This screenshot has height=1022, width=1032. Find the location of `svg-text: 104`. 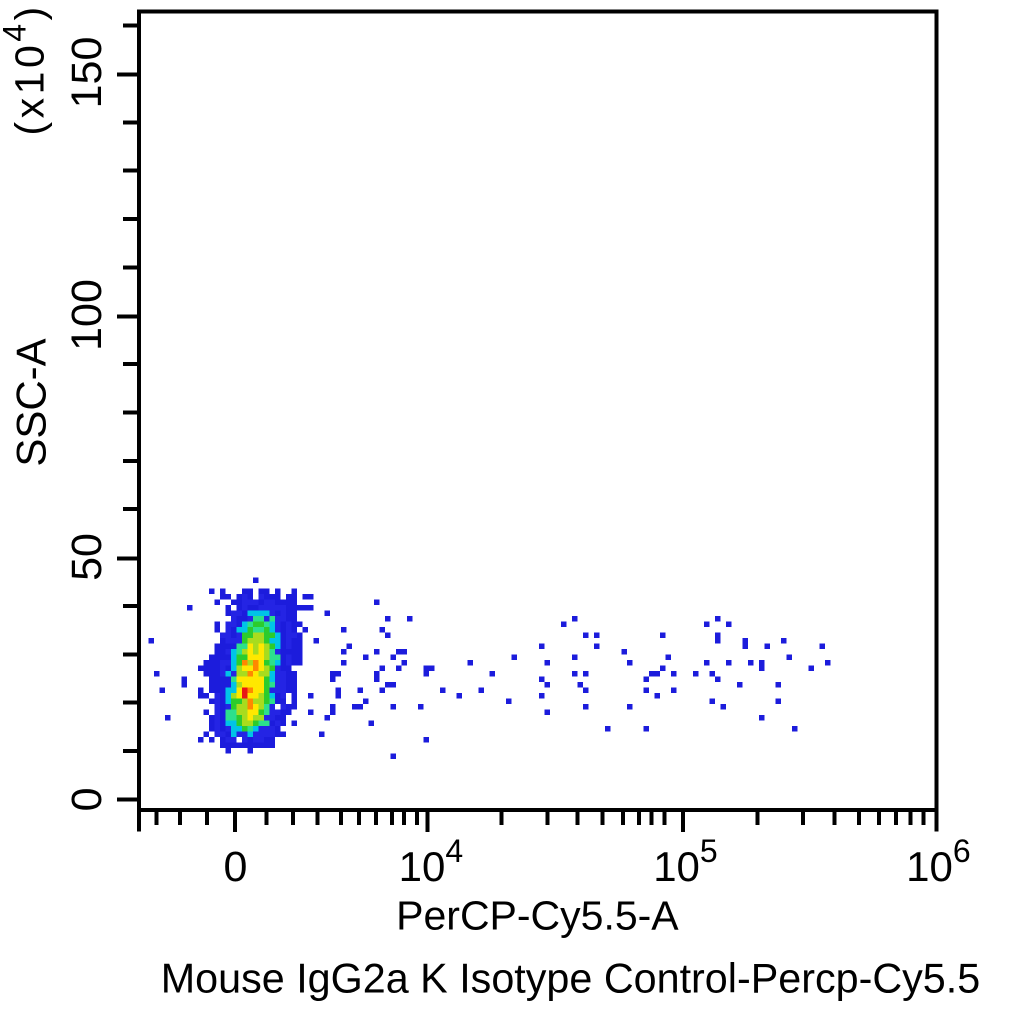

svg-text: 104 is located at coordinates (431, 861).